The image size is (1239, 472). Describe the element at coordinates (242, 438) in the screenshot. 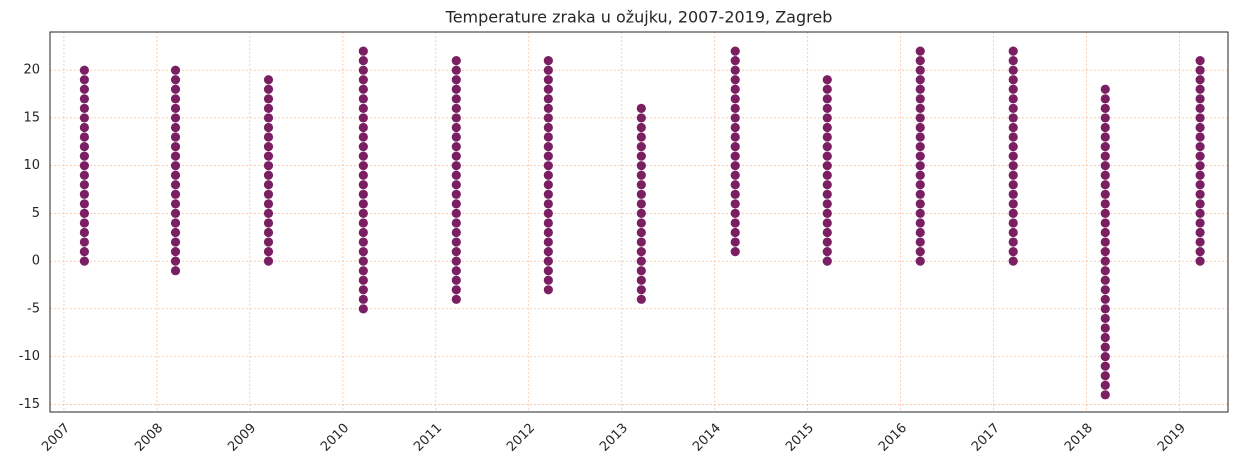

I see `x-tick-label: 2009` at that location.